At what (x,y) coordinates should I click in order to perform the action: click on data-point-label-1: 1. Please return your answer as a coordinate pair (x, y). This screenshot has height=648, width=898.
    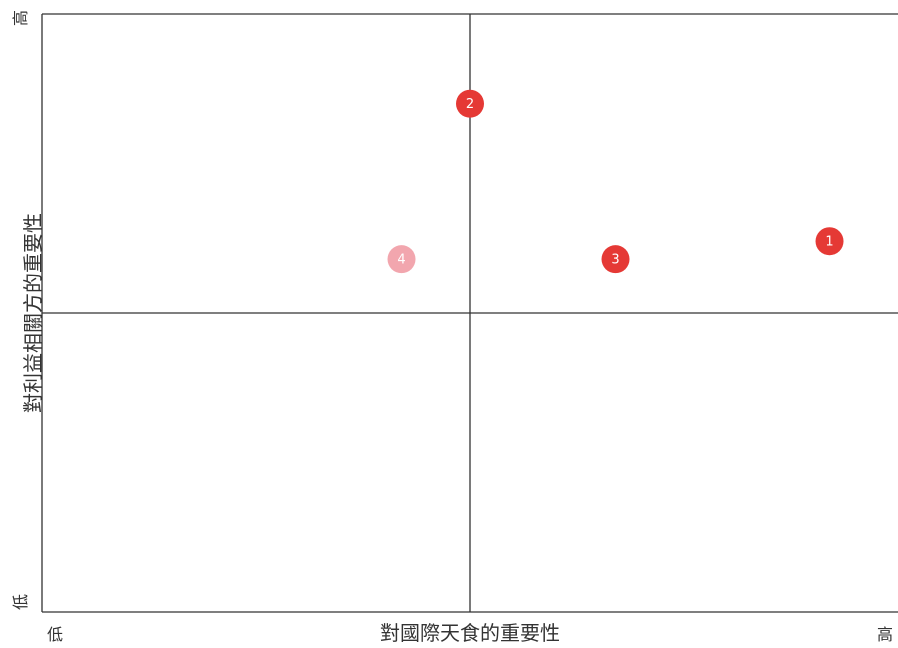
    Looking at the image, I should click on (829, 242).